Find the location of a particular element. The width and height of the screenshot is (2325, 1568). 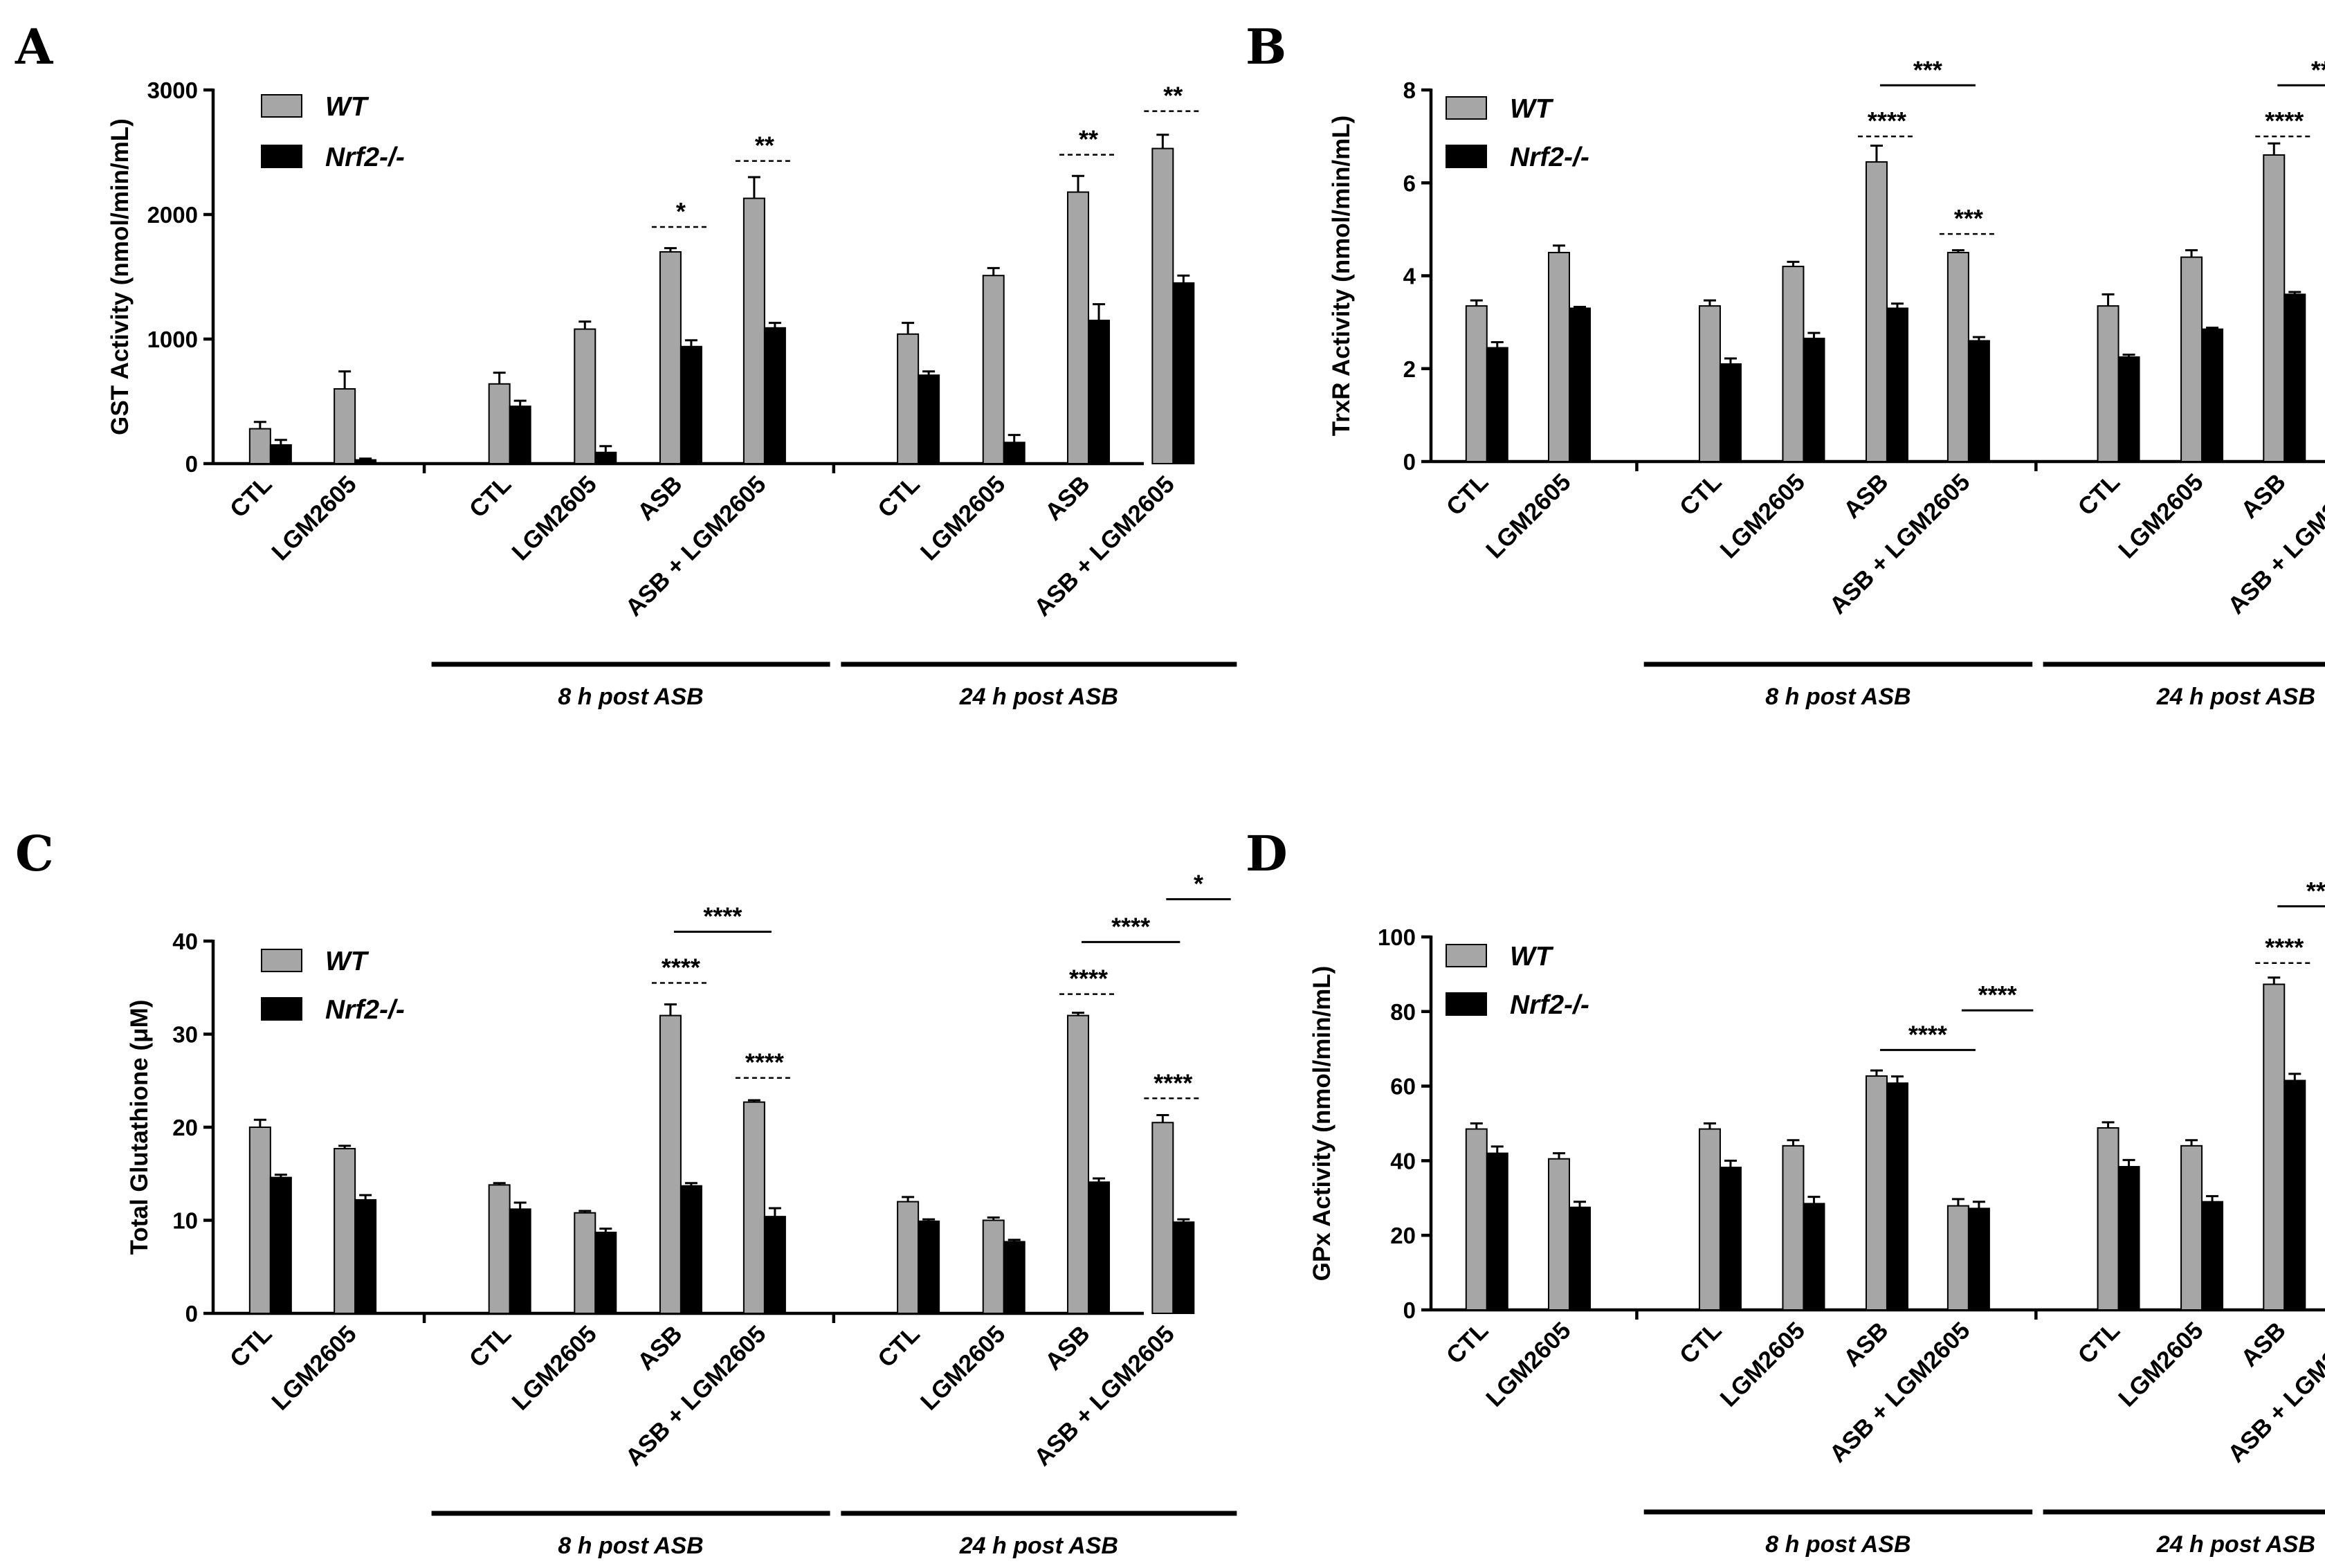

y-axis-label: Total Glutathione (μM) is located at coordinates (139, 1127).